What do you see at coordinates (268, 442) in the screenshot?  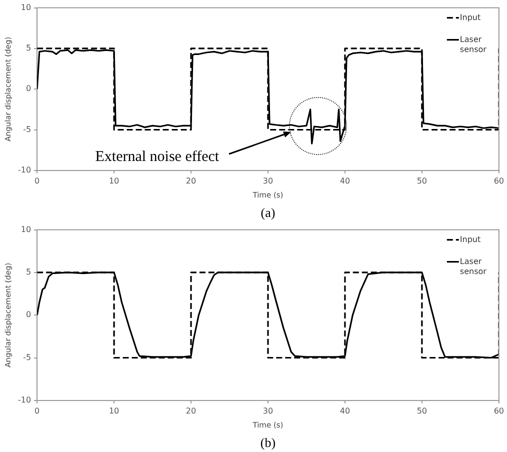 I see `text: (b)` at bounding box center [268, 442].